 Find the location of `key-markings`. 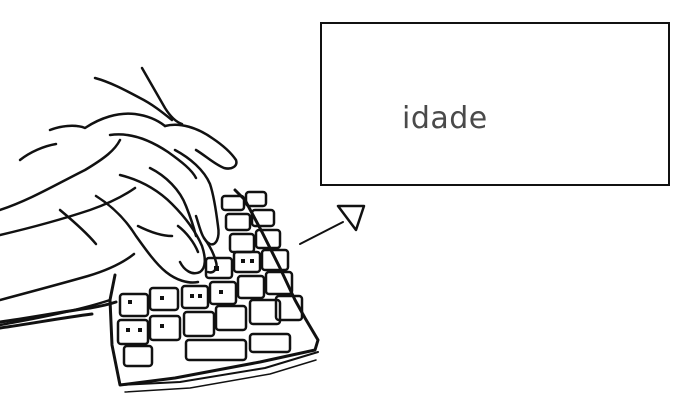

key-markings is located at coordinates (190, 295).